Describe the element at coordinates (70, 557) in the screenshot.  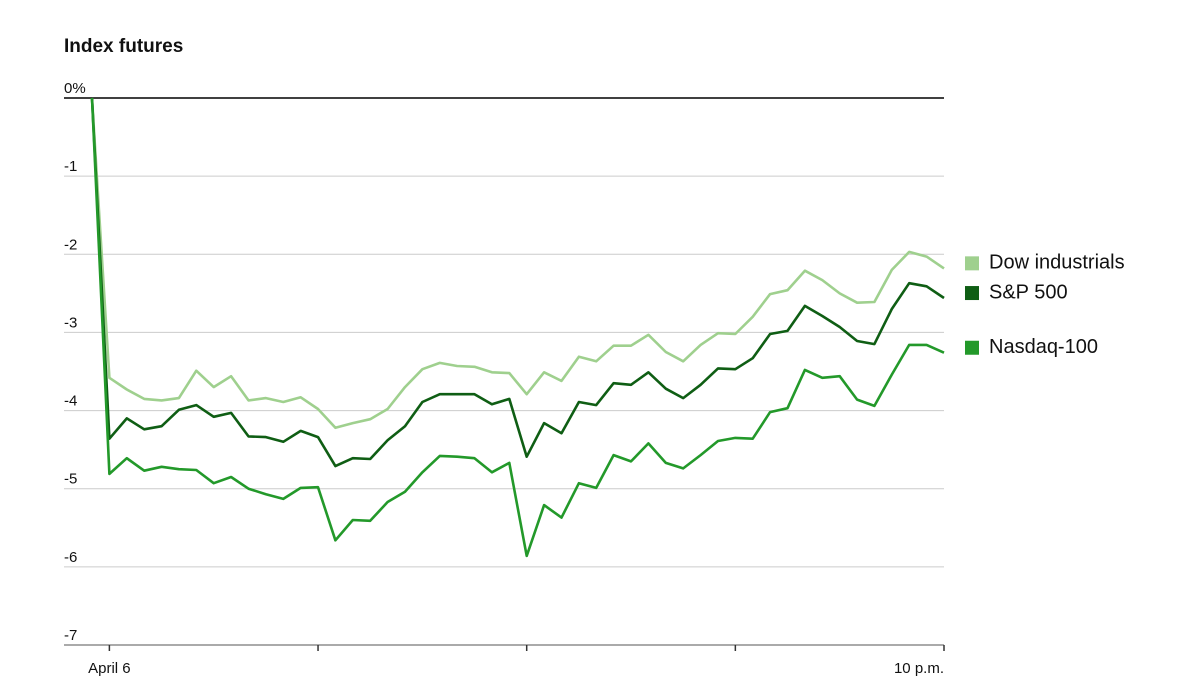
I see `y-tick-label: -6` at that location.